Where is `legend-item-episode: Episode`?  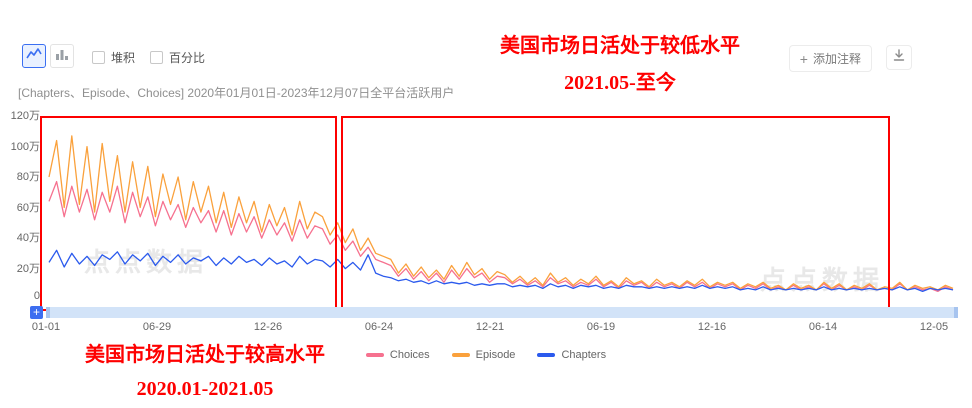
legend-item-episode: Episode is located at coordinates (483, 355).